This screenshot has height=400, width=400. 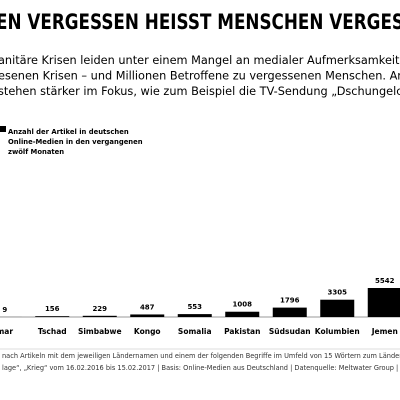 What do you see at coordinates (52, 331) in the screenshot?
I see `x-tick-label: Tschad` at bounding box center [52, 331].